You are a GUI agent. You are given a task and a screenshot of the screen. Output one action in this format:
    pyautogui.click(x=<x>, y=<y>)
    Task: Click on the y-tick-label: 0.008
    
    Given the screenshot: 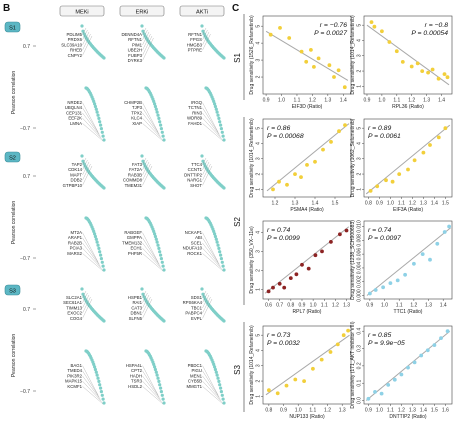 What is the action you would take?
    pyautogui.click(x=360, y=240)
    